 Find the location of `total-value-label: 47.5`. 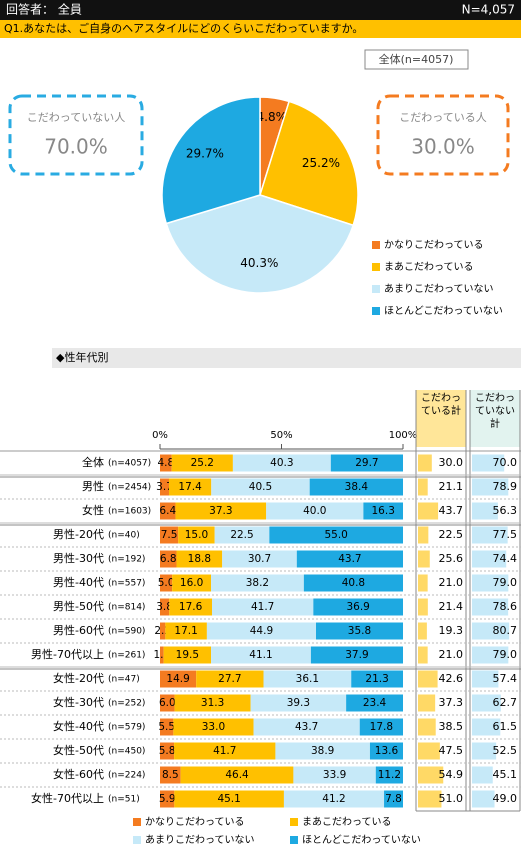

total-value-label: 47.5 is located at coordinates (451, 750).